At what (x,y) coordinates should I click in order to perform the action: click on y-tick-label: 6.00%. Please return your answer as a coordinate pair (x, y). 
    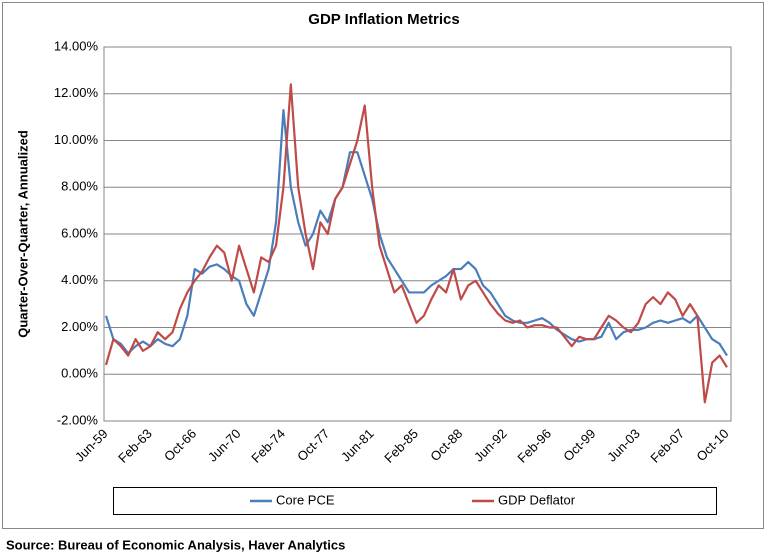
    Looking at the image, I should click on (79, 232).